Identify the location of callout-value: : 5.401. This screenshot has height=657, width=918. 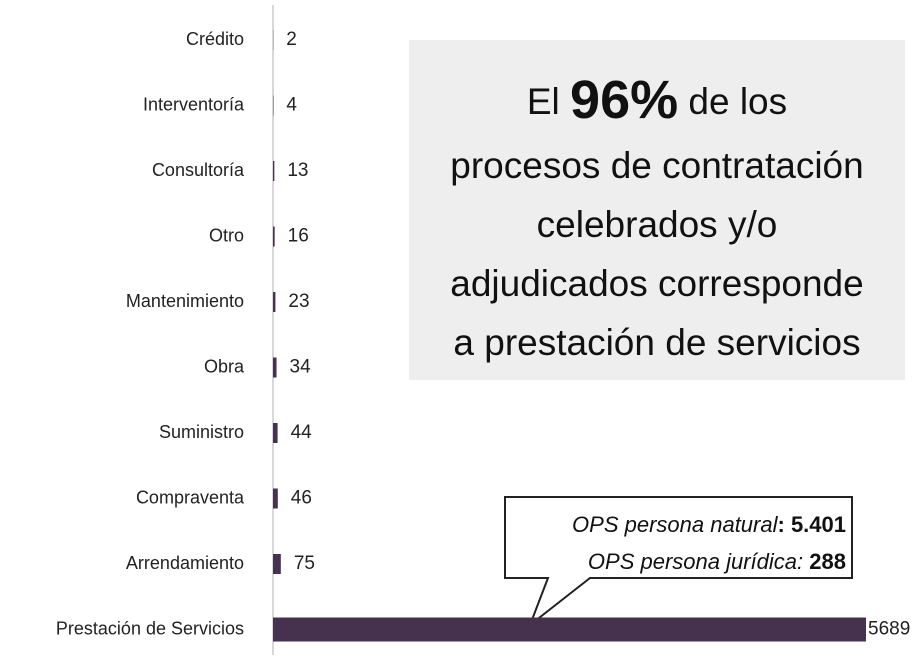
(812, 524).